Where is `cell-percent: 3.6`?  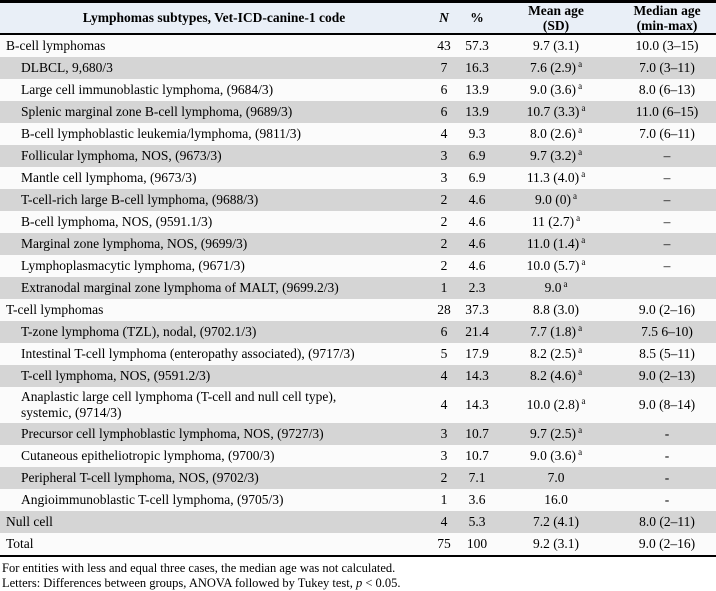 cell-percent: 3.6 is located at coordinates (477, 499).